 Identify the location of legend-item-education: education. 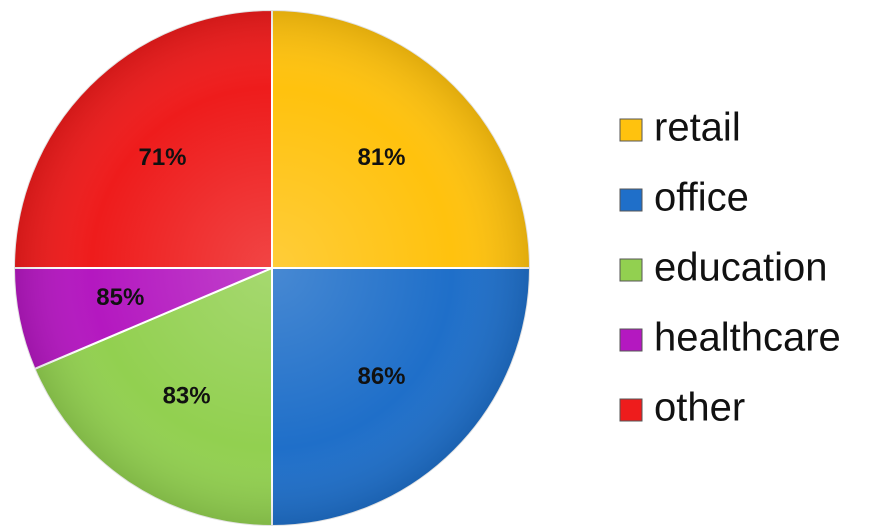
(723, 268).